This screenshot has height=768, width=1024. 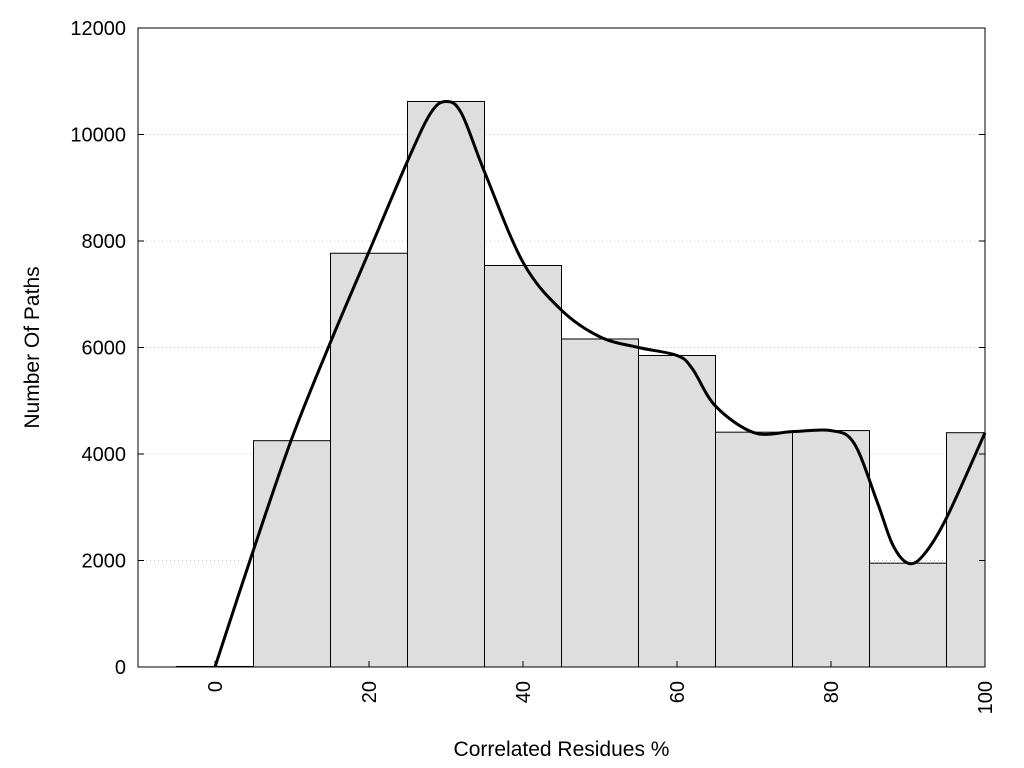 I want to click on x-axis-ticks: 0 20 40 60 80 100, so click(x=601, y=687).